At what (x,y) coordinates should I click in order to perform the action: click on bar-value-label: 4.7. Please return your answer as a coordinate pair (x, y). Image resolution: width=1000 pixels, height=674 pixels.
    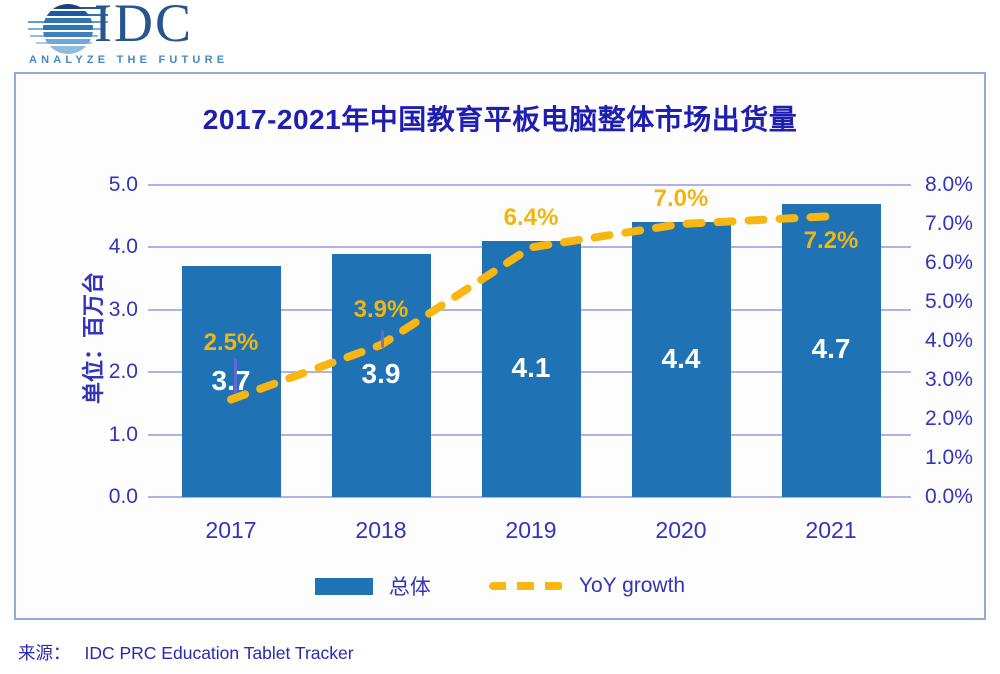
    Looking at the image, I should click on (831, 349).